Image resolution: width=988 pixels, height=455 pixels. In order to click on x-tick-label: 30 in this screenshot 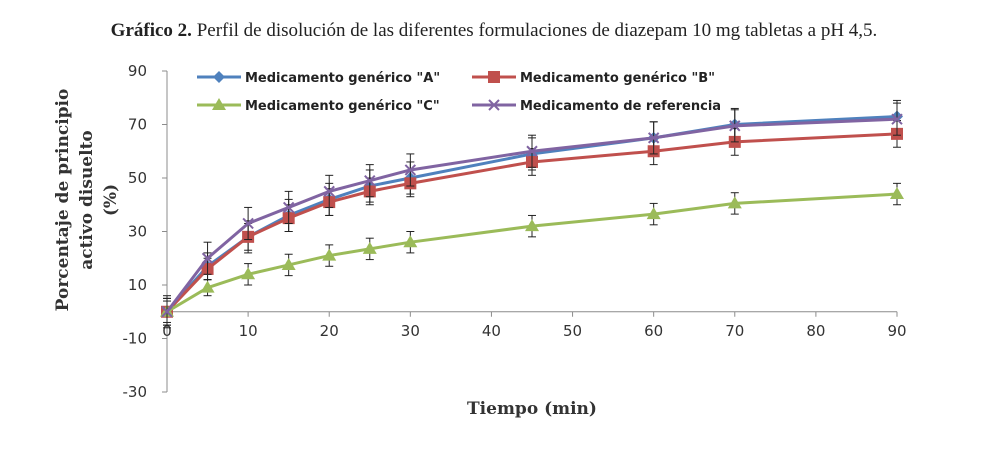, I will do `click(410, 331)`.